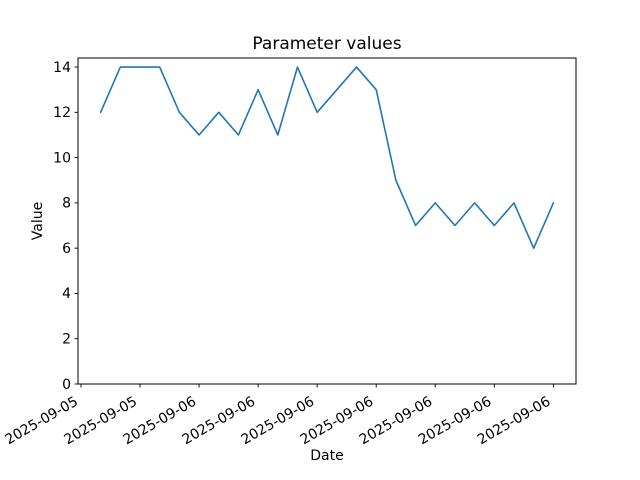  Describe the element at coordinates (66, 249) in the screenshot. I see `y-tick-label: 6` at that location.